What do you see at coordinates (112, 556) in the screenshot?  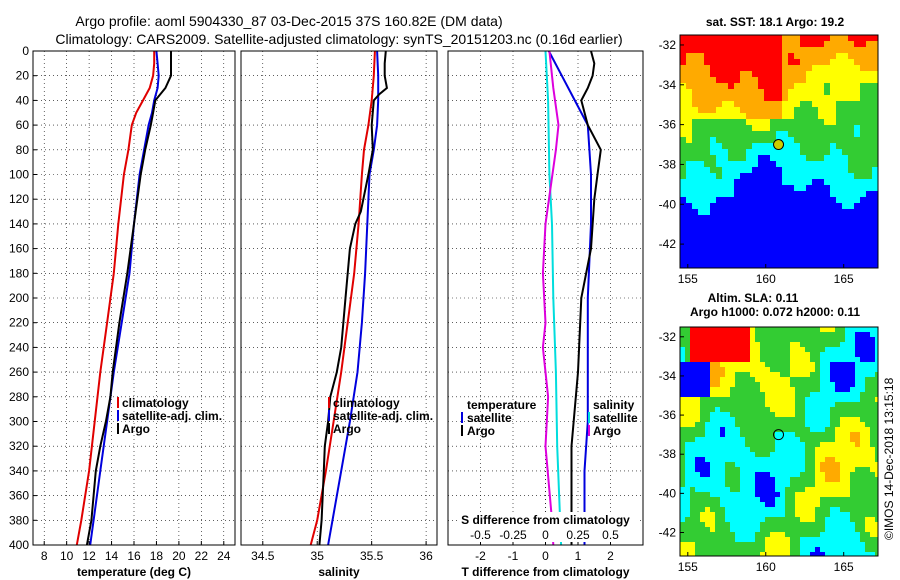 I see `x-tick-label-3: 14` at bounding box center [112, 556].